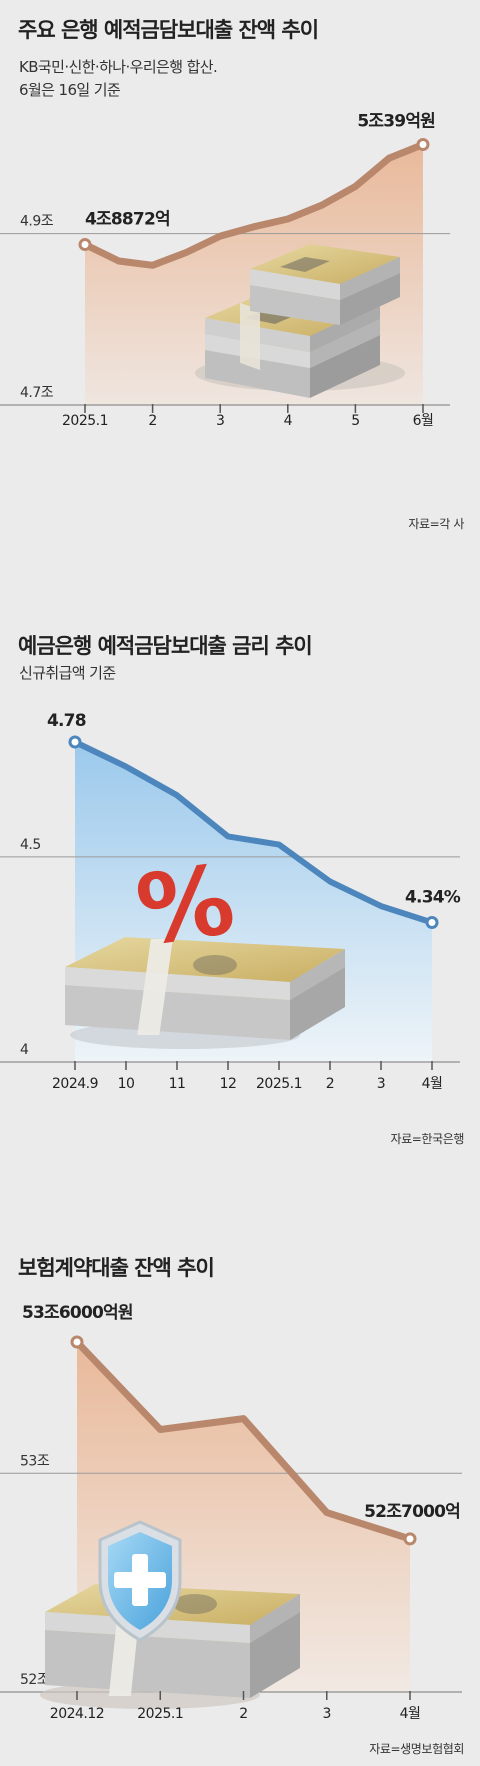 This screenshot has height=1766, width=480. What do you see at coordinates (165, 646) in the screenshot?
I see `chart2-title: 예금은행 예적금담보대출 금리 추이` at bounding box center [165, 646].